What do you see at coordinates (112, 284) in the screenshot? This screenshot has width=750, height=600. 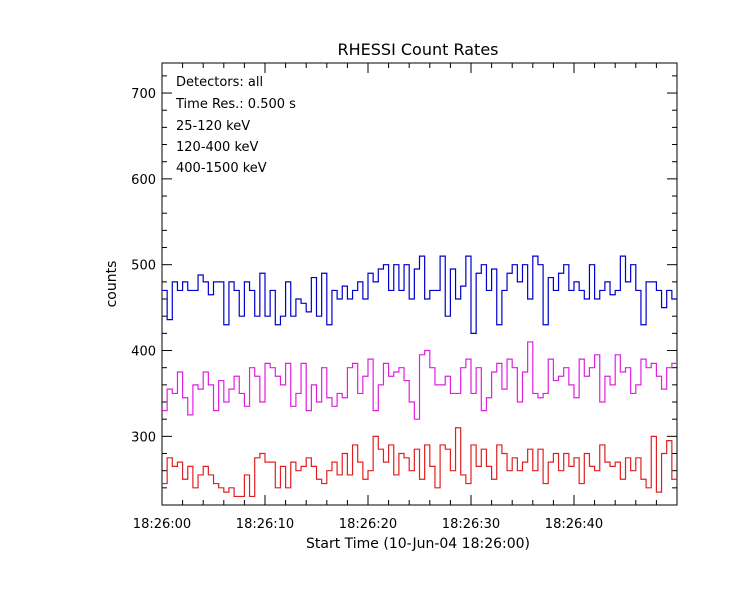 I see `y-axis-label: counts` at bounding box center [112, 284].